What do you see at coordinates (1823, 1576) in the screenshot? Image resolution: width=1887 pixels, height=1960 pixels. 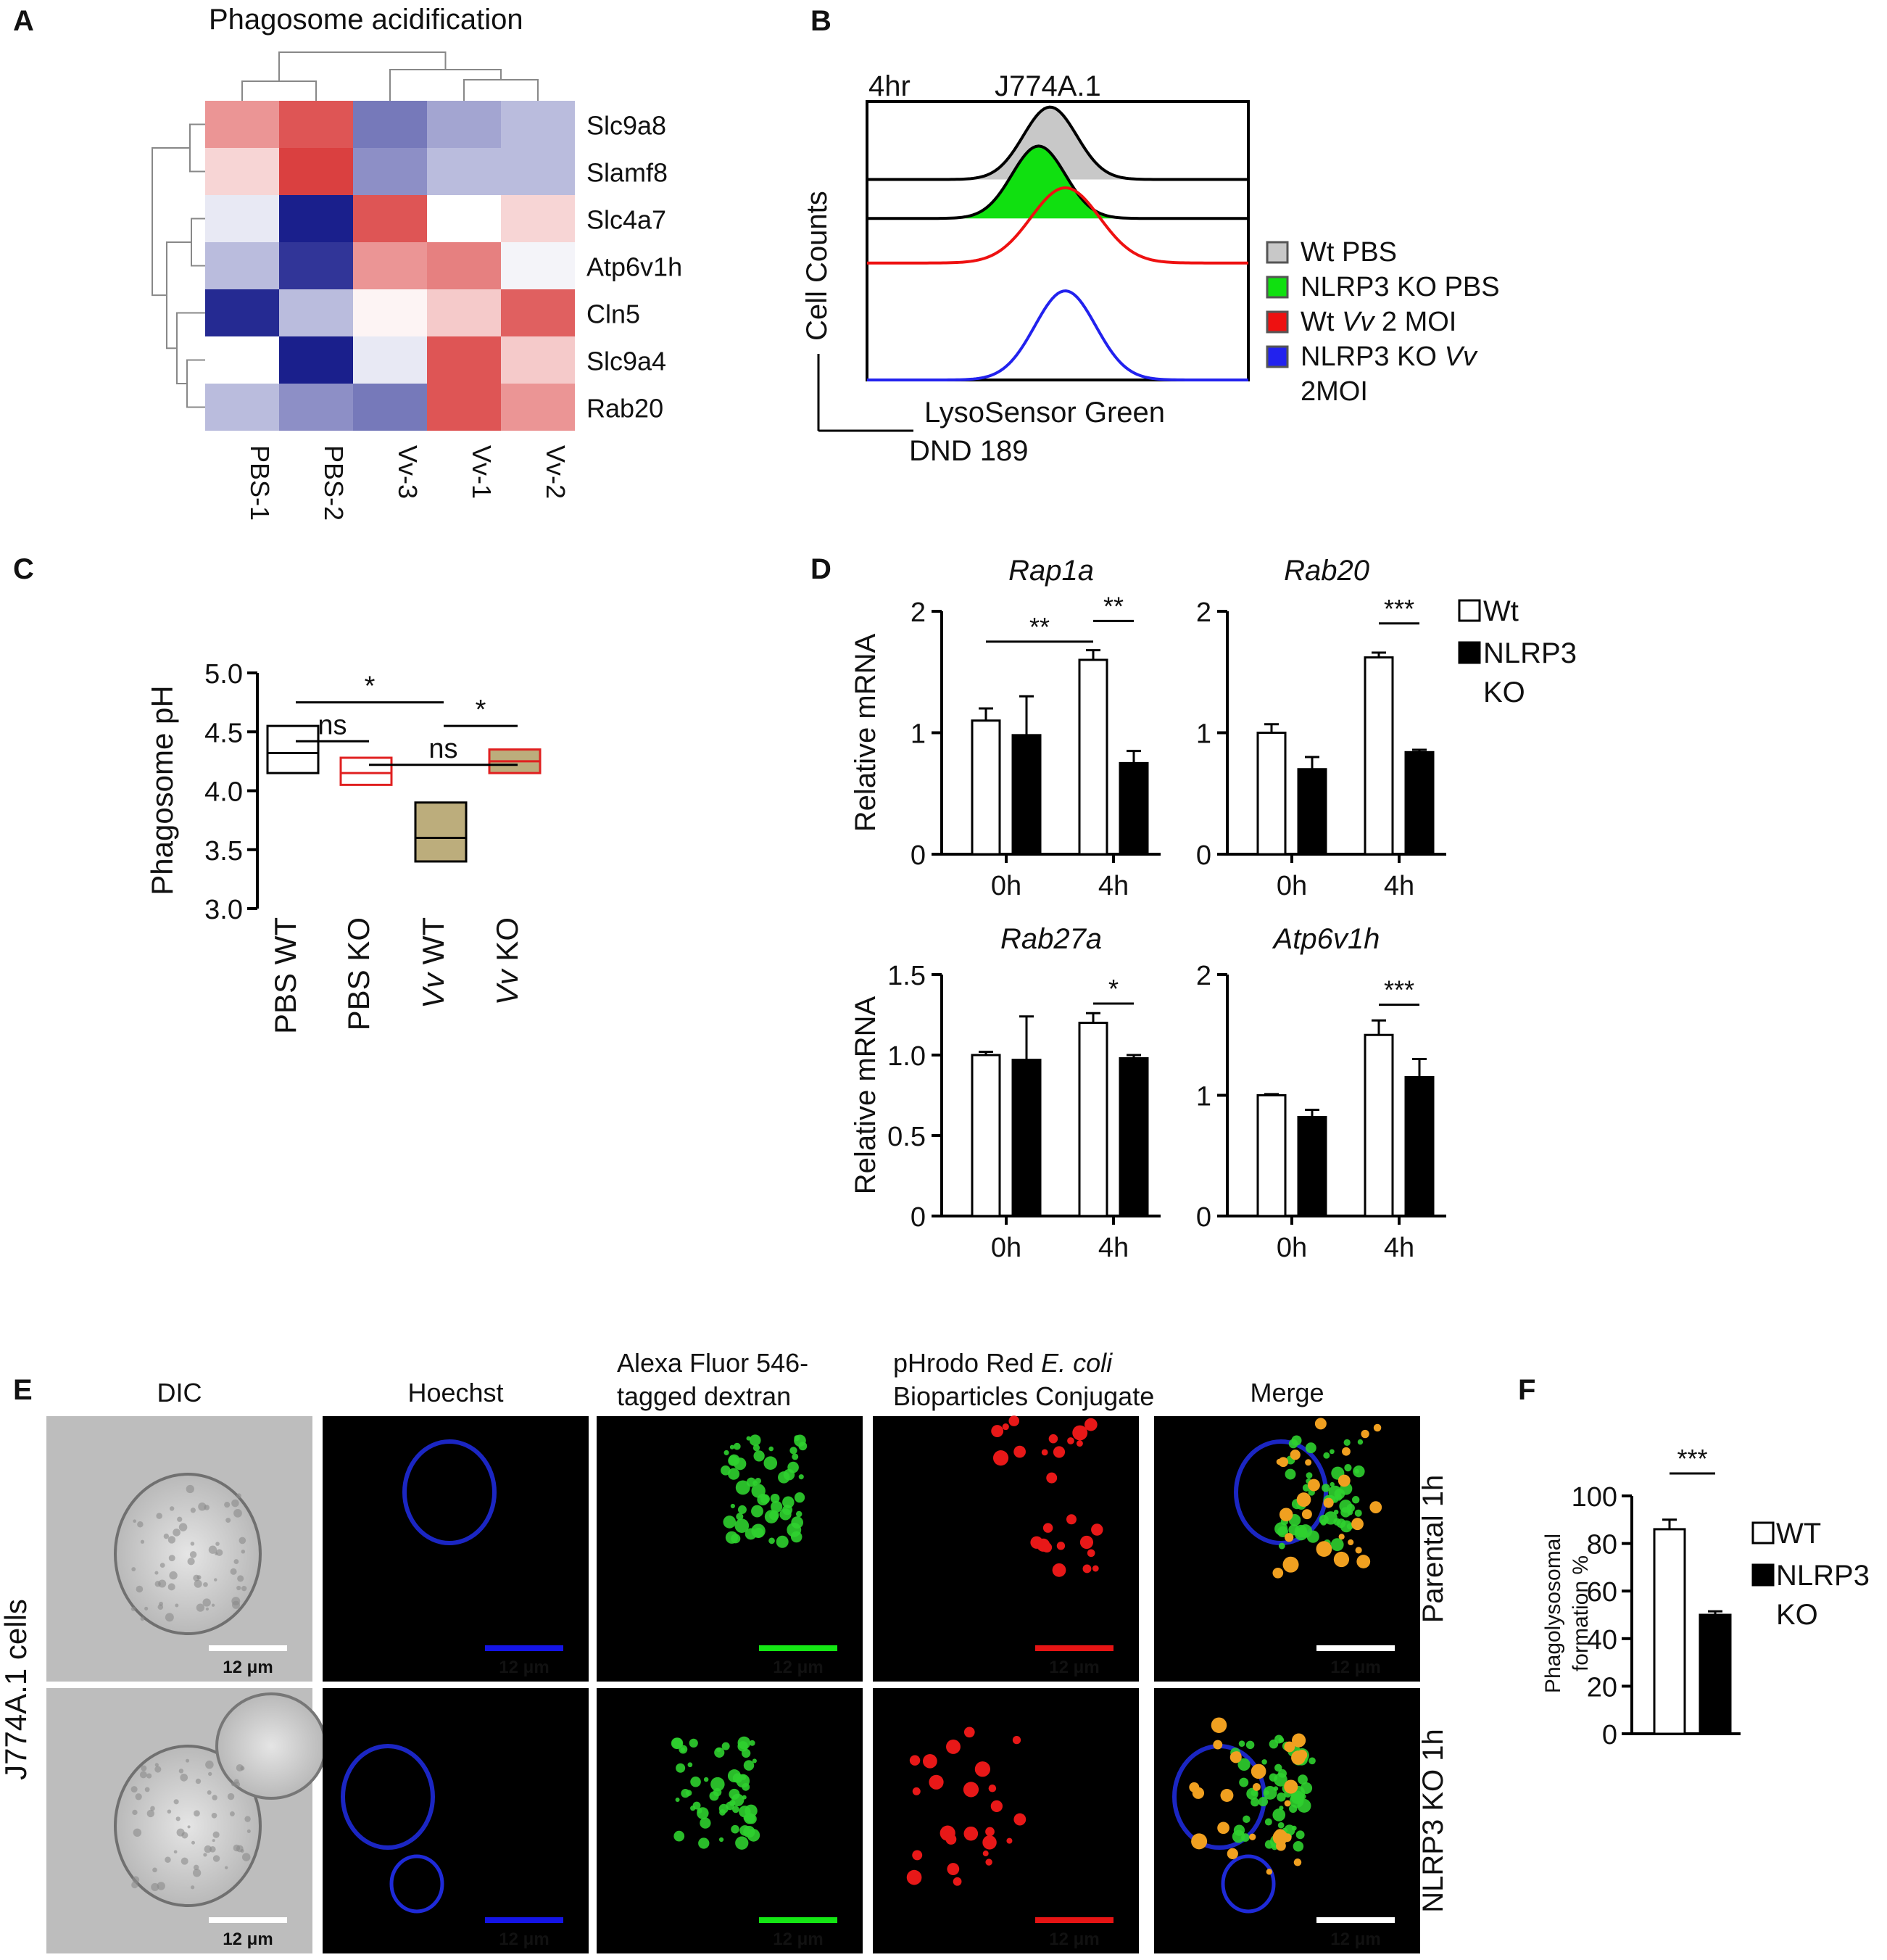 I see `phago-legend-label: NLRP3` at bounding box center [1823, 1576].